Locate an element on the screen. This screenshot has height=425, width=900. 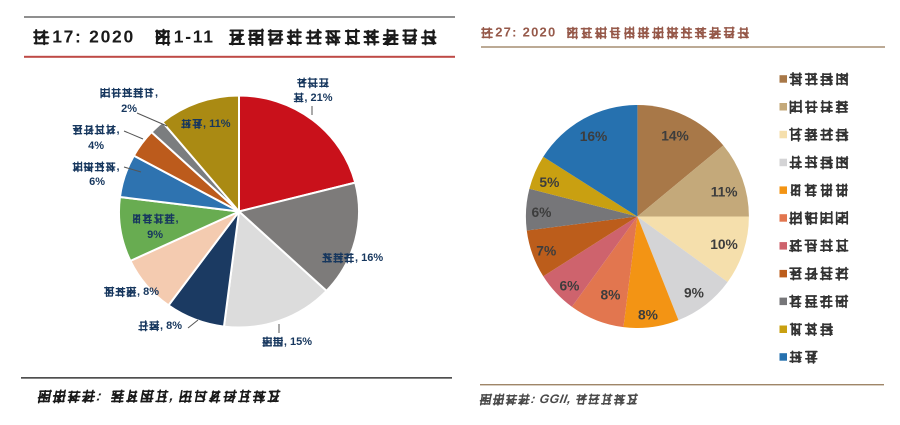
svg-text: 2% is located at coordinates (129, 109).